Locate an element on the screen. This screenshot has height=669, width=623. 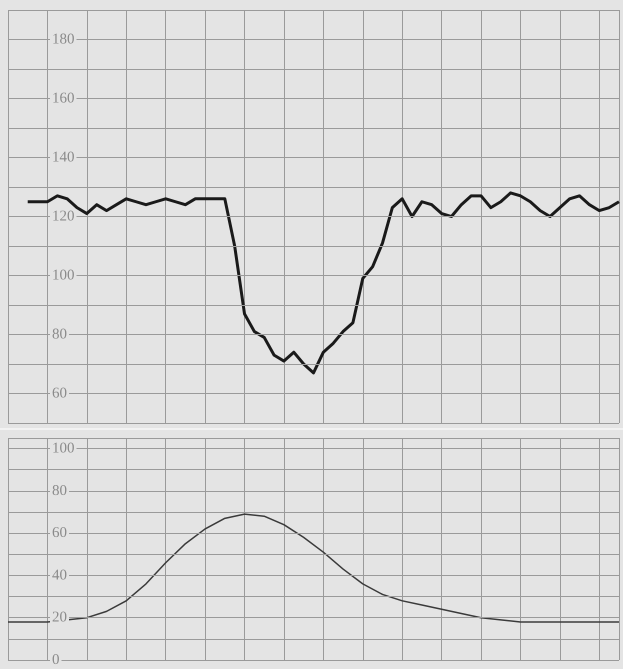
y-tick-label: 0 is located at coordinates (56, 660).